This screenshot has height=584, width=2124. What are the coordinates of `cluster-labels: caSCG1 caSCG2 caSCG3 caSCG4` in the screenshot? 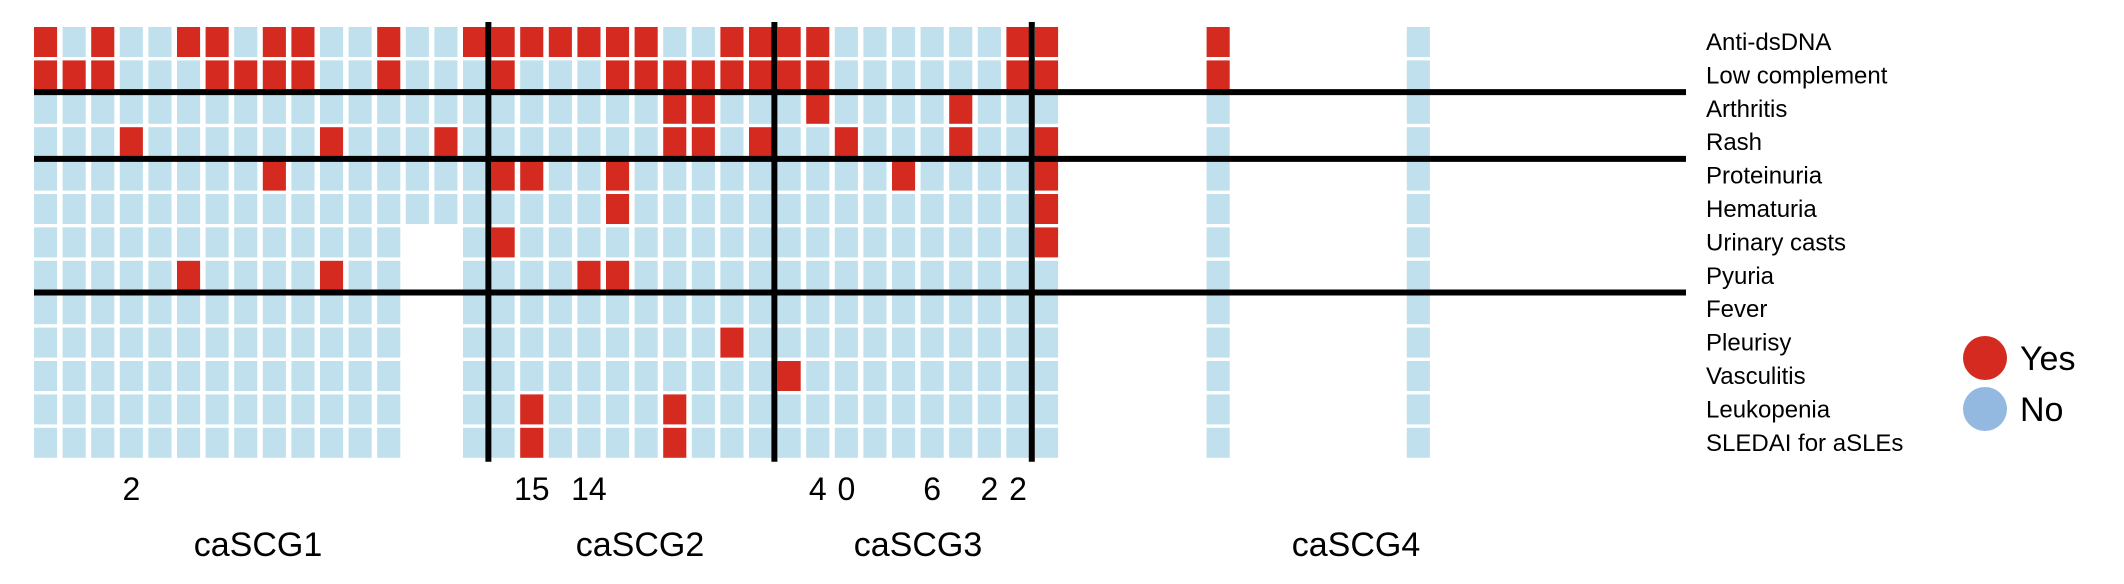 It's located at (807, 545).